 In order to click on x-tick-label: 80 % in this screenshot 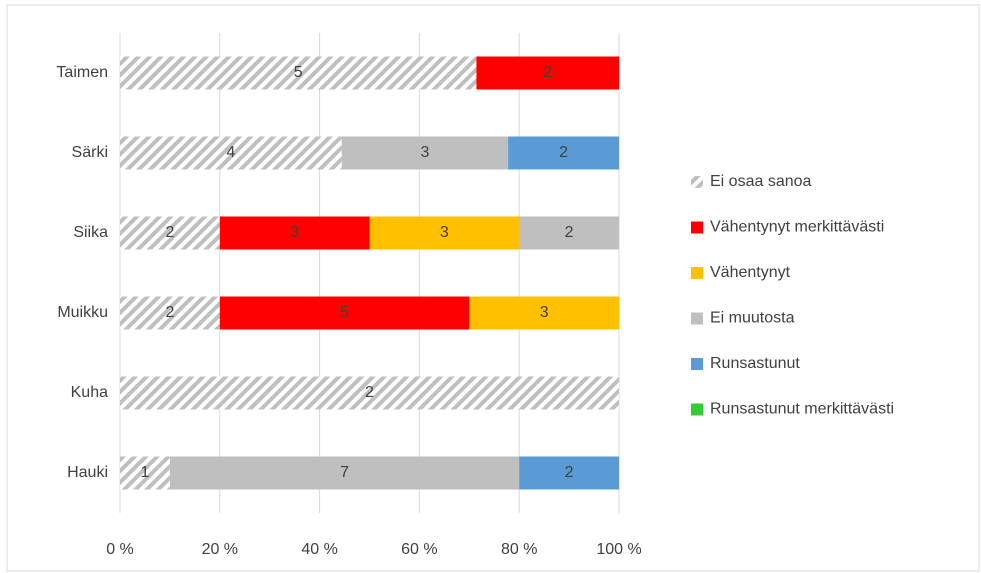, I will do `click(519, 549)`.